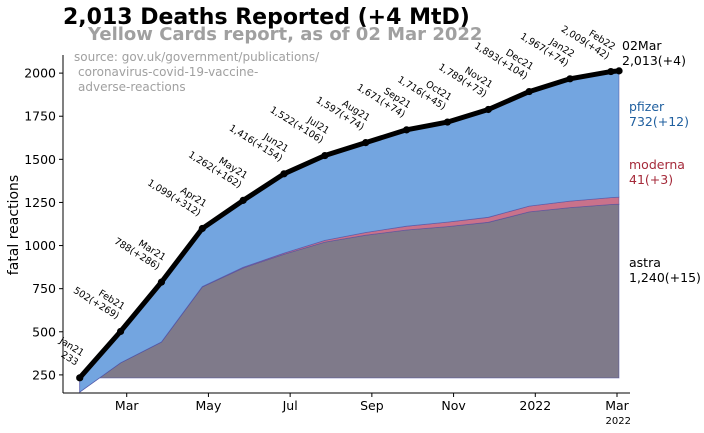  I want to click on y-tick-label: 250, so click(44, 374).